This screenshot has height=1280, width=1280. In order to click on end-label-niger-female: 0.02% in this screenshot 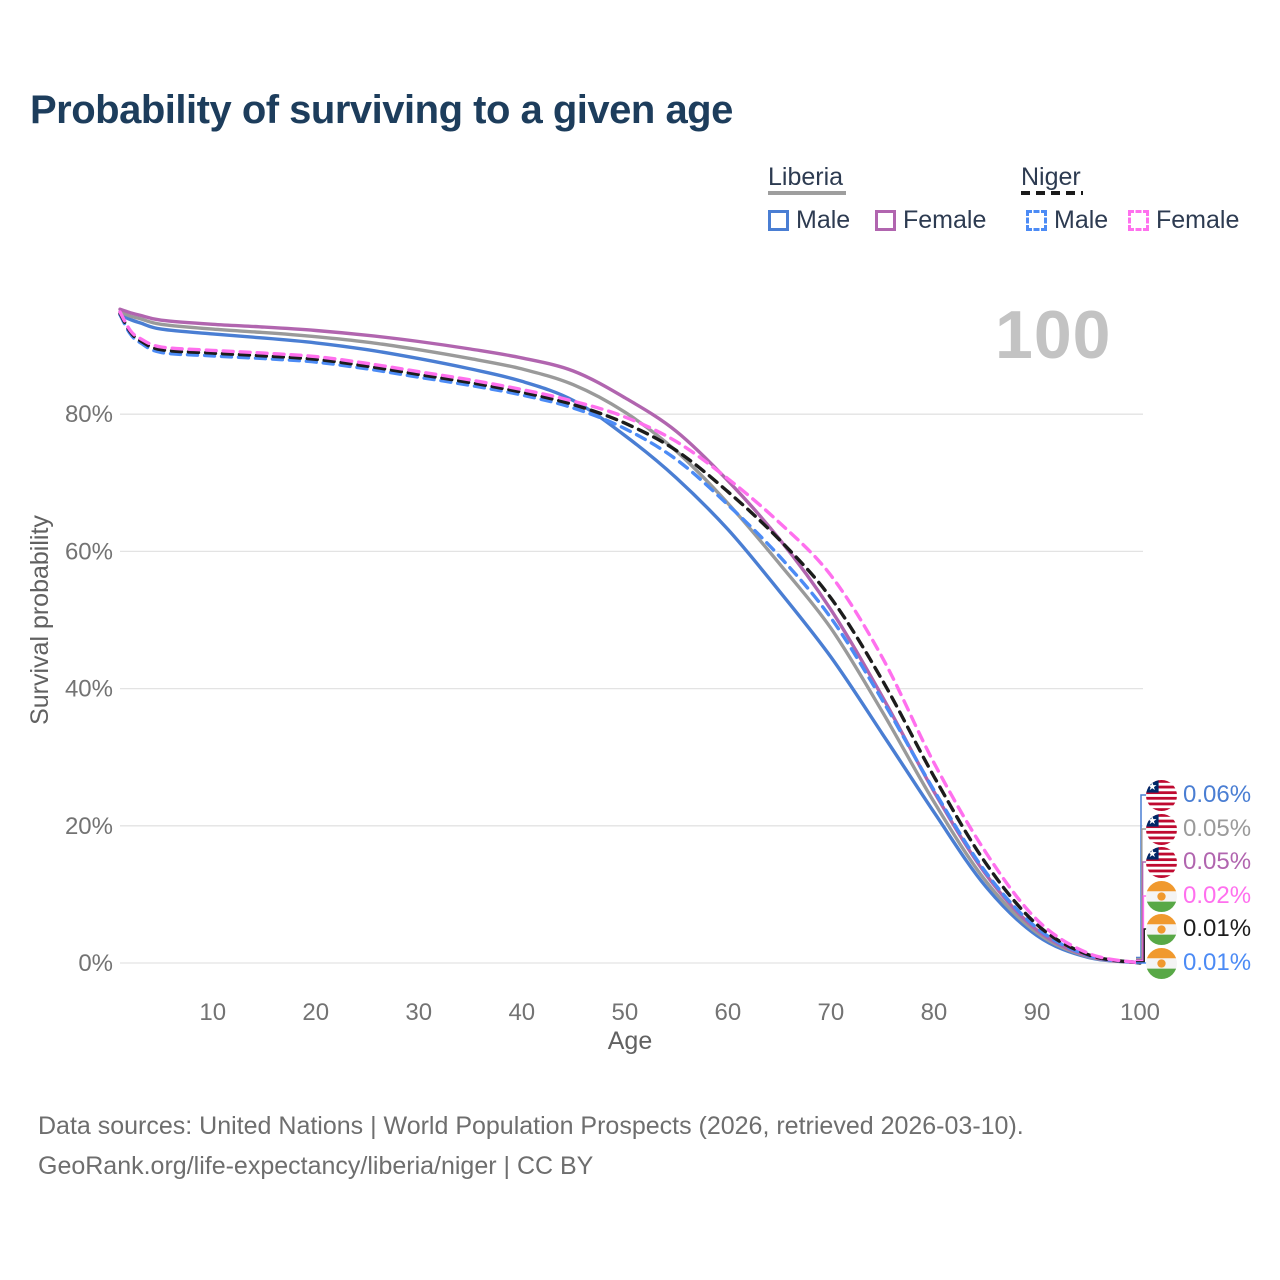, I will do `click(1198, 896)`.